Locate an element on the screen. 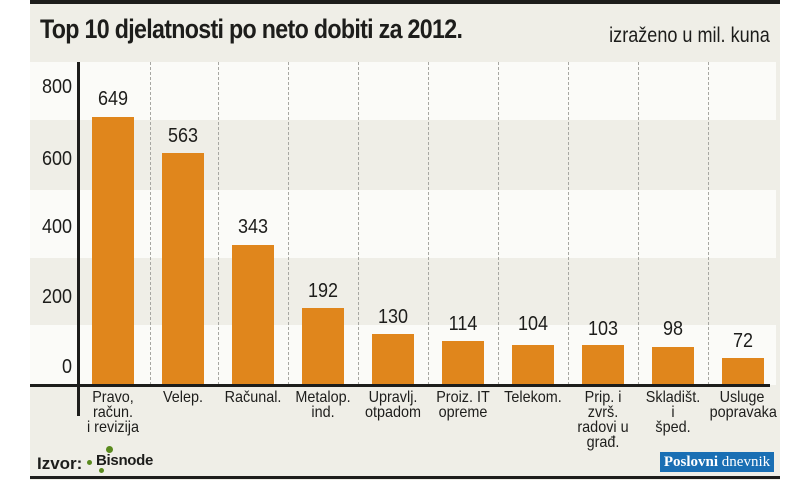  bar-value-label: 649 is located at coordinates (113, 99).